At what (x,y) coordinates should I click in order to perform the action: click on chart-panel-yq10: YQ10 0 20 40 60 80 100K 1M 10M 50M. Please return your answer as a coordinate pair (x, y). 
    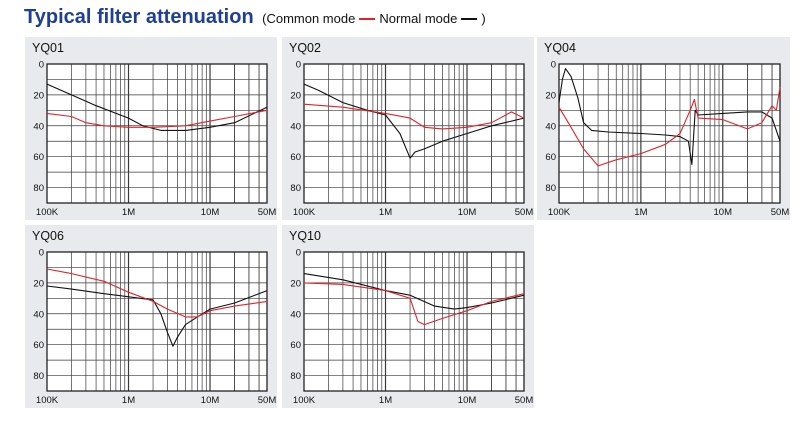
    Looking at the image, I should click on (408, 316).